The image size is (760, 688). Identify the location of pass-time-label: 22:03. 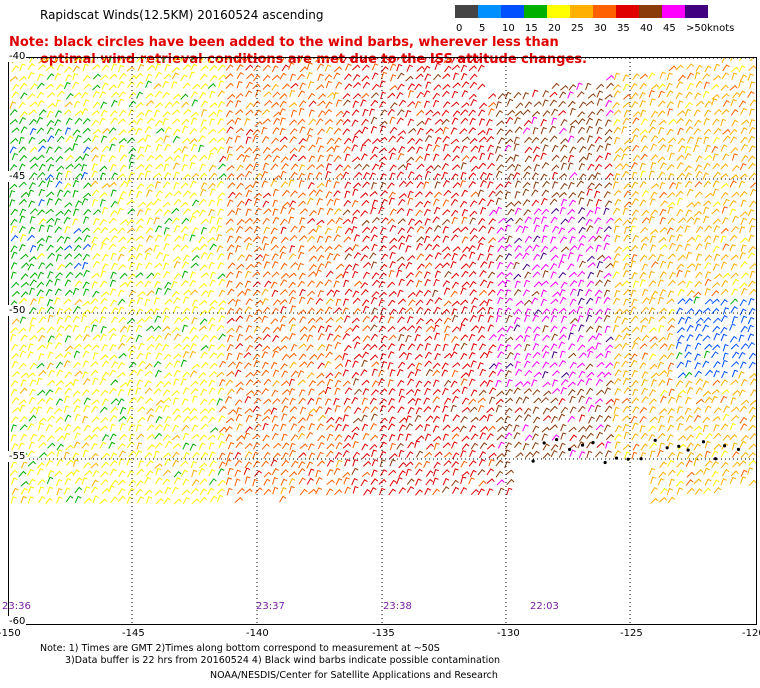
(544, 606).